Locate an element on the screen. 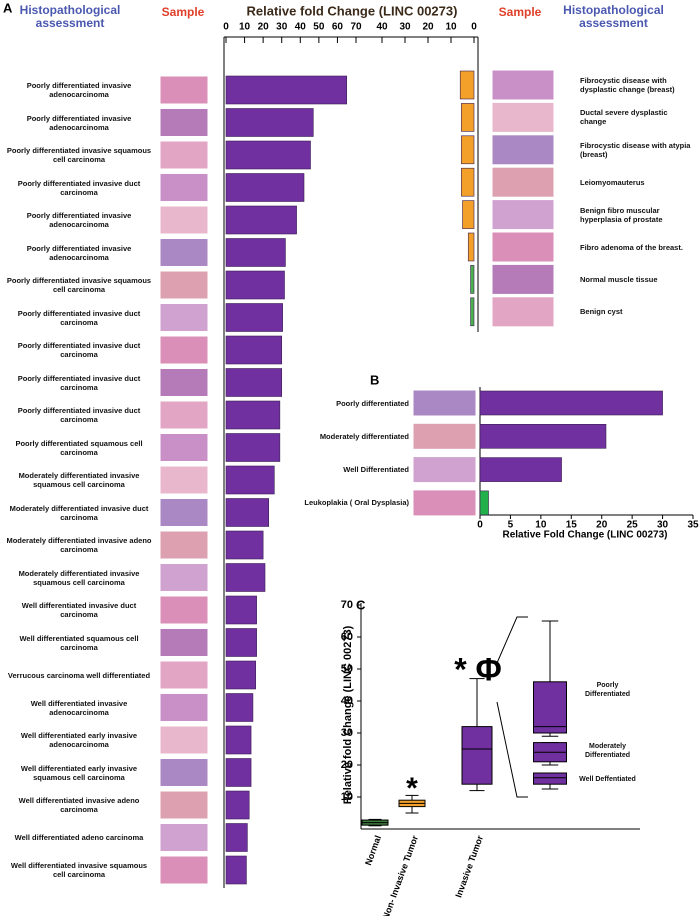 The width and height of the screenshot is (700, 916). category-label: Moderately differentiated is located at coordinates (364, 436).